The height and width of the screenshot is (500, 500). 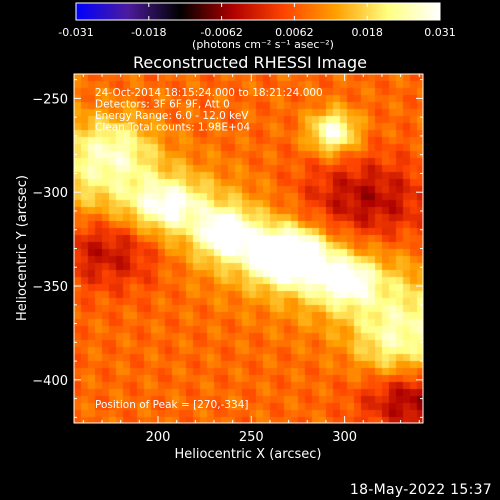 What do you see at coordinates (172, 128) in the screenshot?
I see `annotation-line: Clean Total counts: 1.98E+04` at bounding box center [172, 128].